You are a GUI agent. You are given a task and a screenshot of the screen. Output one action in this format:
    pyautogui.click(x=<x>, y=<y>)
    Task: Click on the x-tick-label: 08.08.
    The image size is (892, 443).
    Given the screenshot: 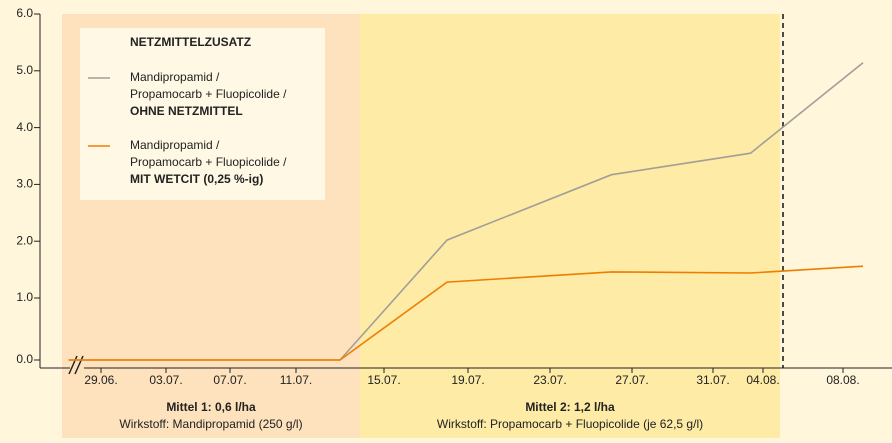 What is the action you would take?
    pyautogui.click(x=842, y=380)
    